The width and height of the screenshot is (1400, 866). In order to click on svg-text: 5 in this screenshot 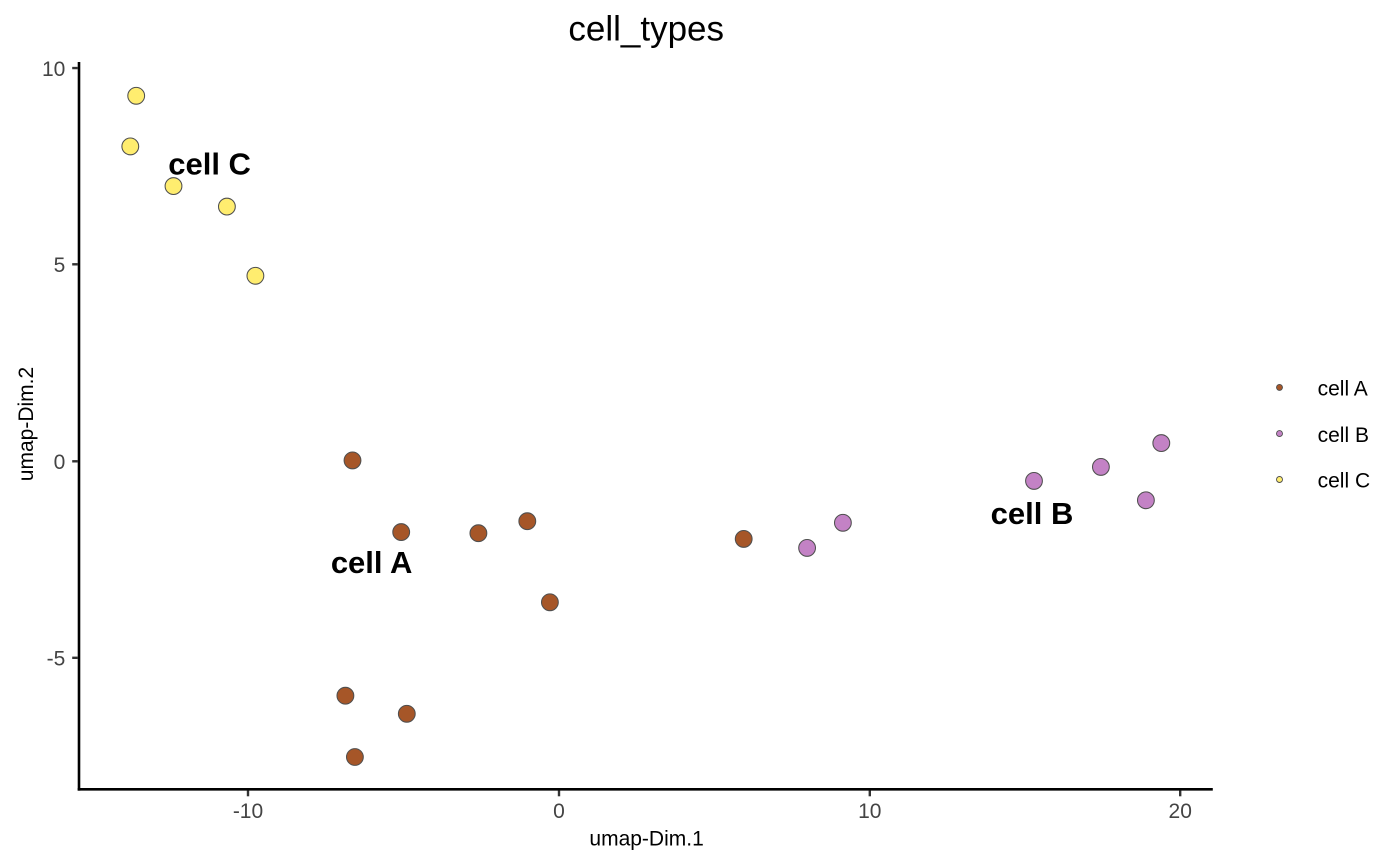, I will do `click(60, 265)`.